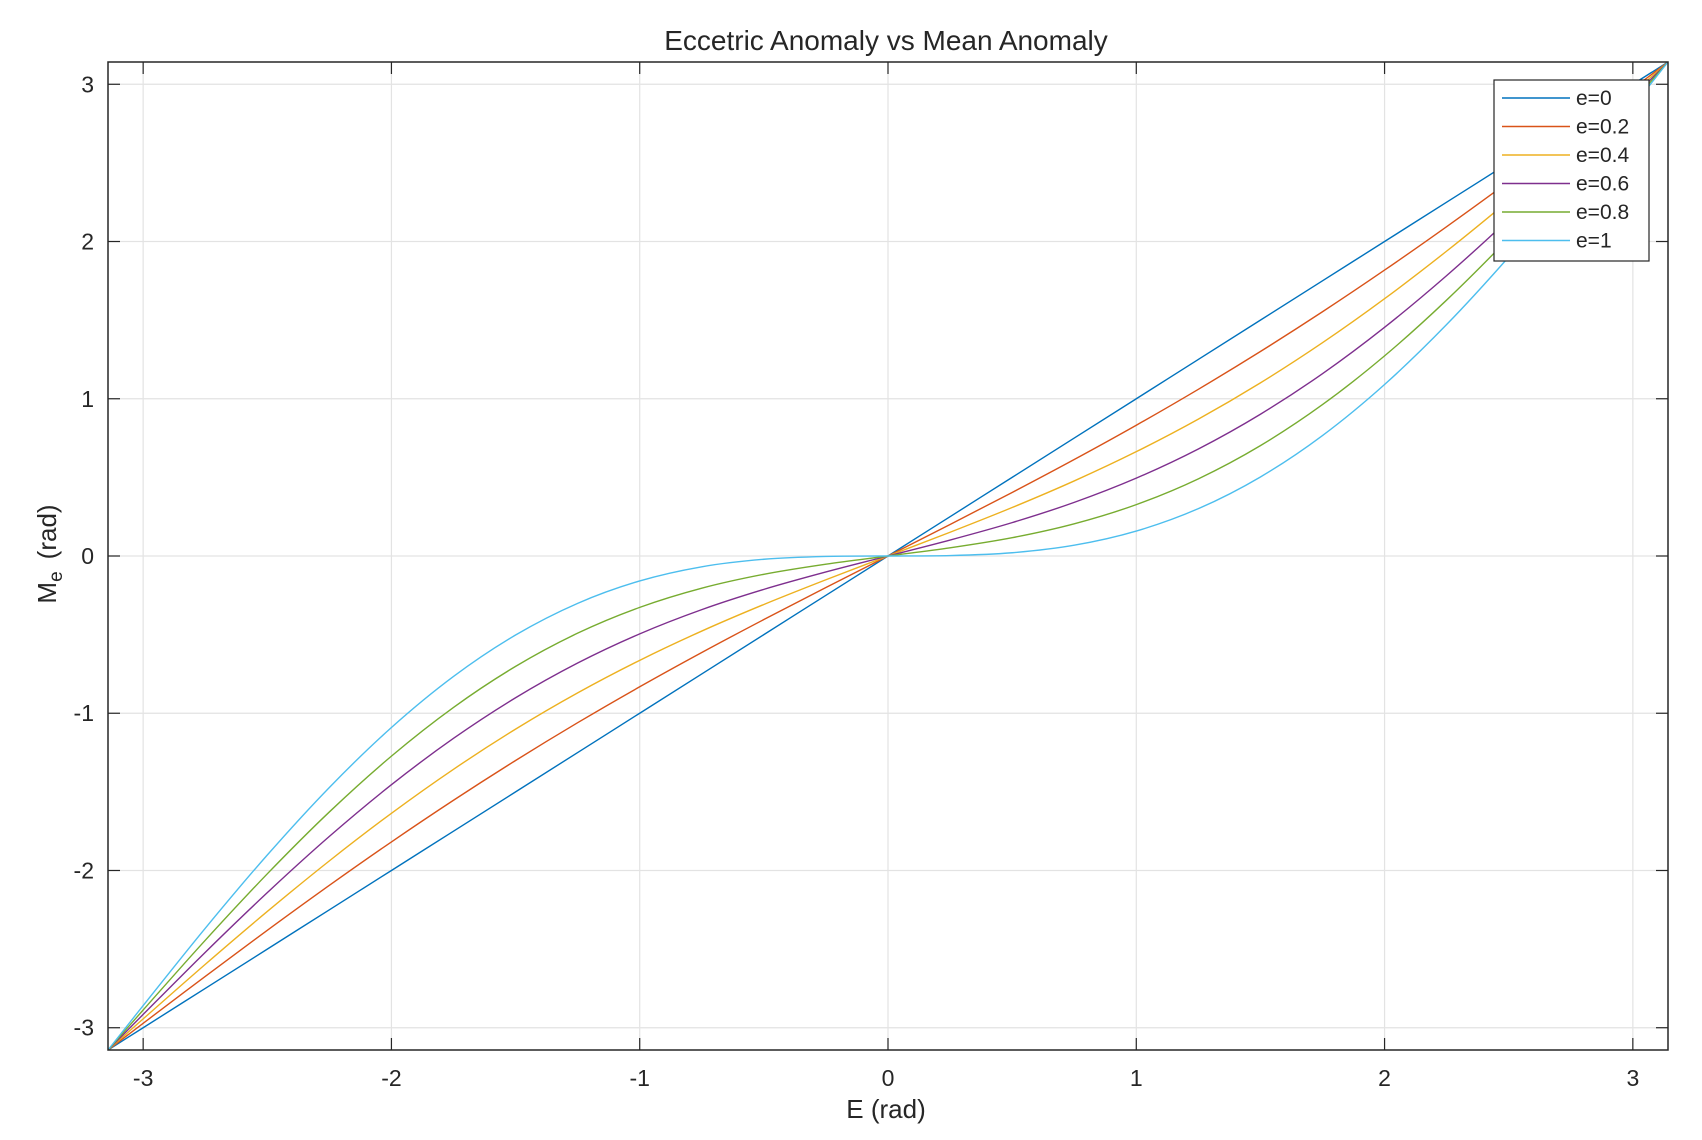 The width and height of the screenshot is (1702, 1140). Describe the element at coordinates (886, 40) in the screenshot. I see `chart-title: Eccetric Anomaly vs Mean Anomaly` at that location.